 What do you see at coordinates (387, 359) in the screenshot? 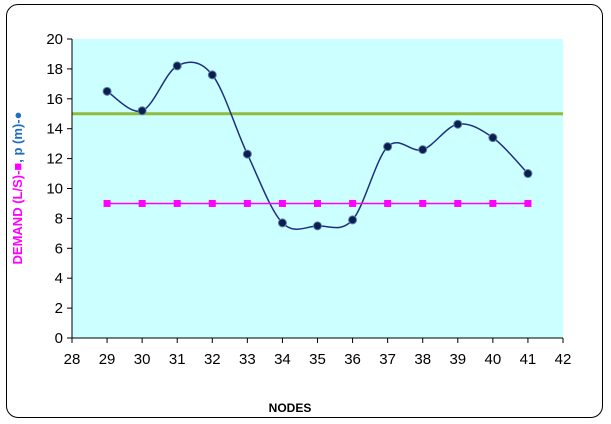
I see `x-tick-label: 37` at bounding box center [387, 359].